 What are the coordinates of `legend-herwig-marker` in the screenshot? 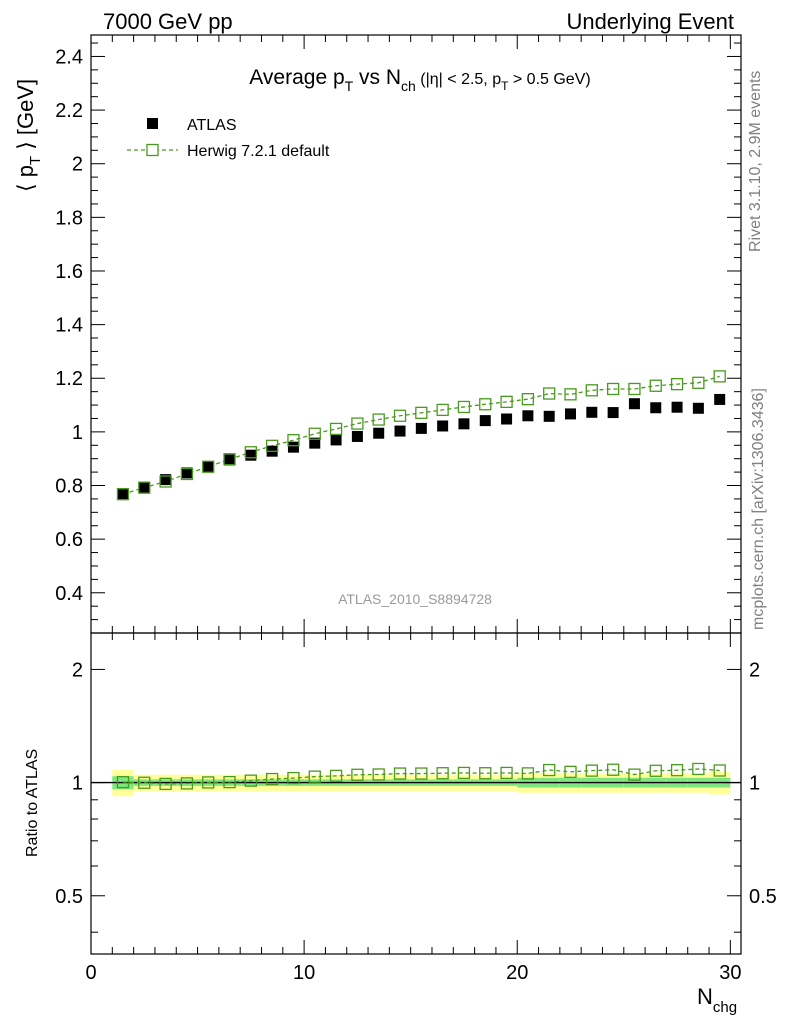 It's located at (152, 150).